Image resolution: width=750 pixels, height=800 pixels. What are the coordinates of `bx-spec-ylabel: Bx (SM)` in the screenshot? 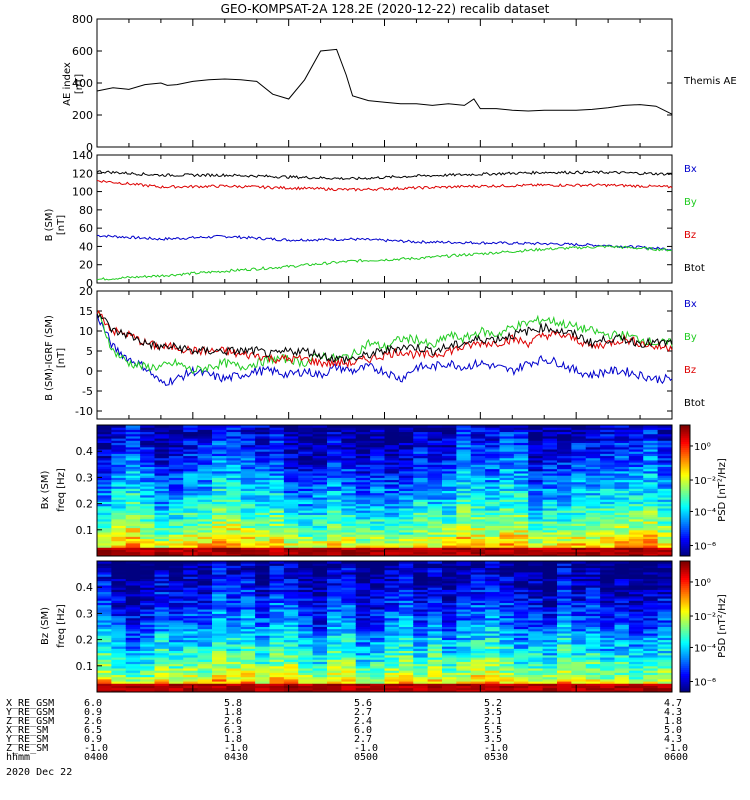 It's located at (45, 490).